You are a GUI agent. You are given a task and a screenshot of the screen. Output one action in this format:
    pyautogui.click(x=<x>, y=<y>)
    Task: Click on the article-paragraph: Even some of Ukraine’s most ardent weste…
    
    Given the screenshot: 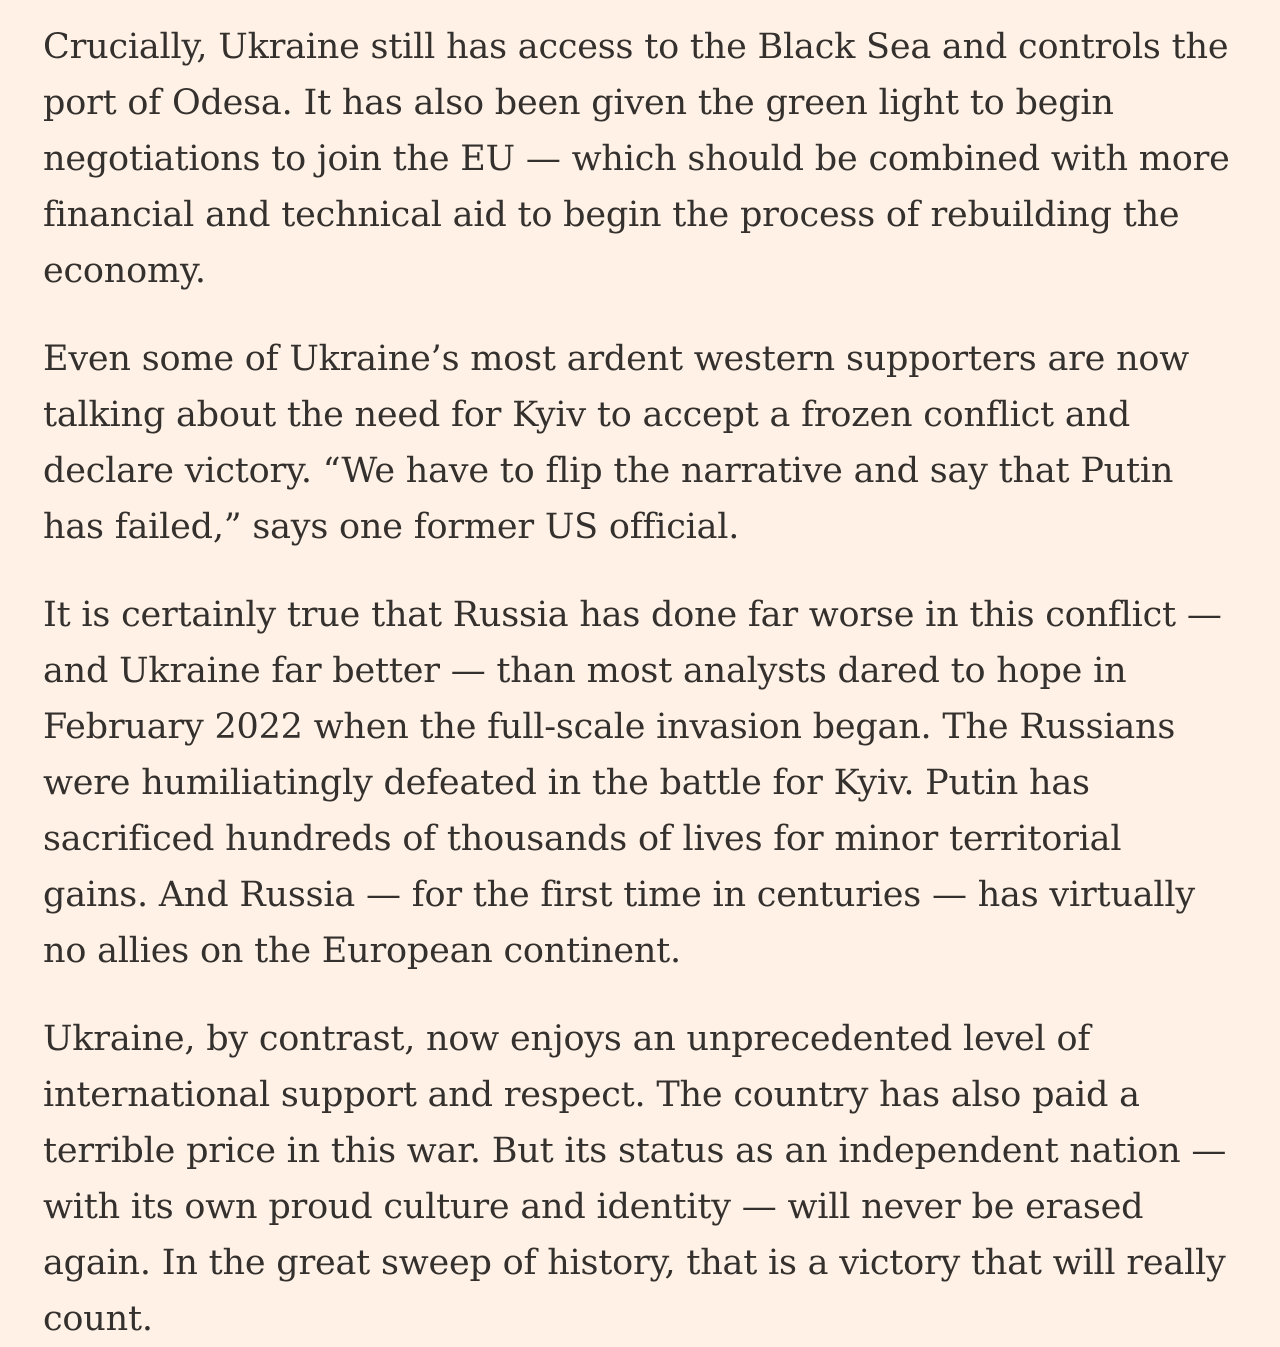 What is the action you would take?
    pyautogui.click(x=616, y=443)
    